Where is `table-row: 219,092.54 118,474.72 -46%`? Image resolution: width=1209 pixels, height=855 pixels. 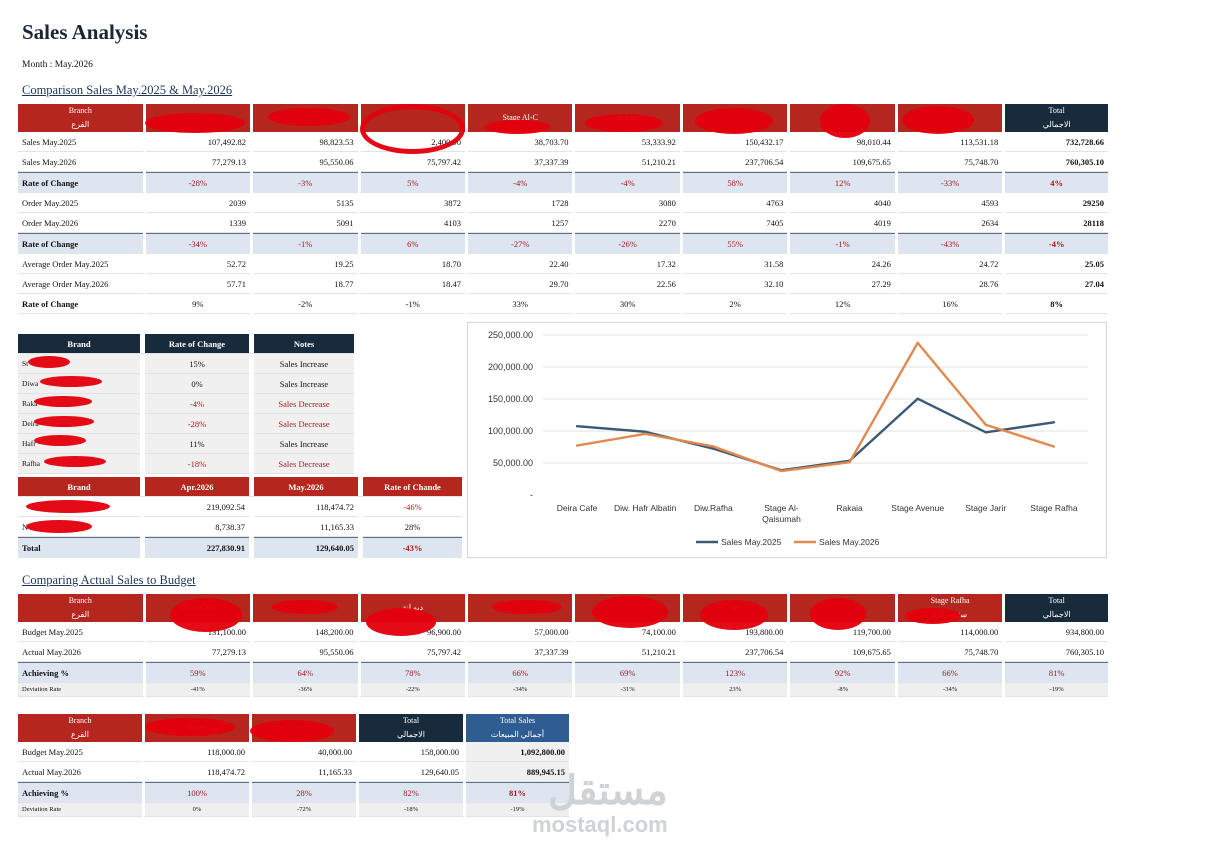 table-row: 219,092.54 118,474.72 -46% is located at coordinates (240, 507).